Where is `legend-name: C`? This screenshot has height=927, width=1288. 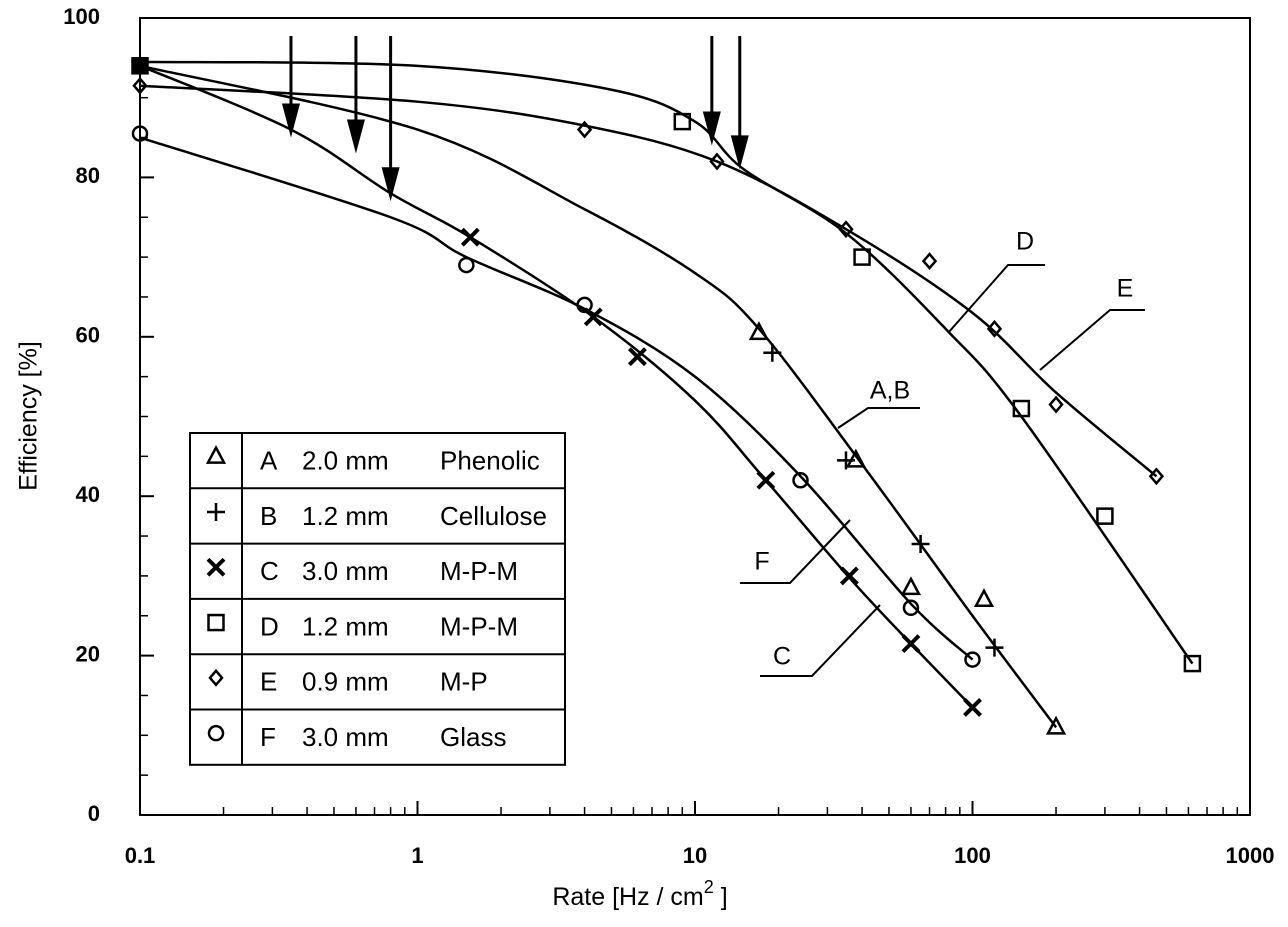 legend-name: C is located at coordinates (269, 571).